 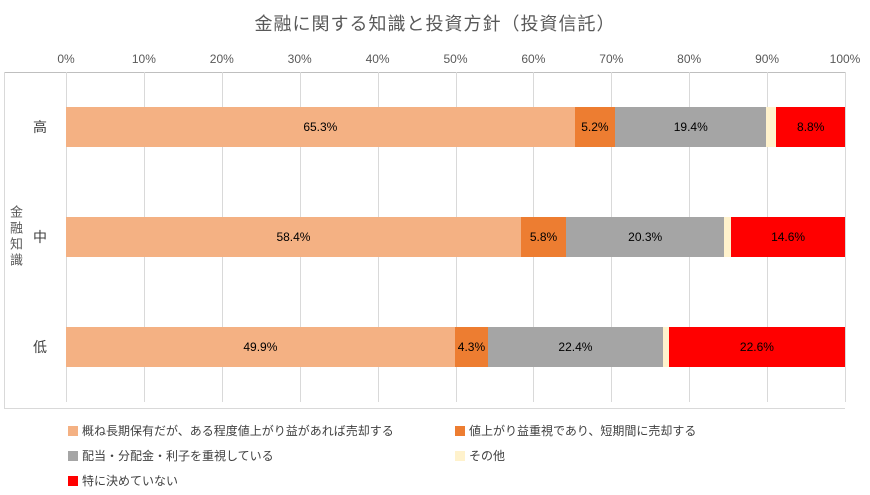 I want to click on legend-item: 概ね長期保有だが、ある程度値上がり益があれば売却する, so click(x=261, y=430).